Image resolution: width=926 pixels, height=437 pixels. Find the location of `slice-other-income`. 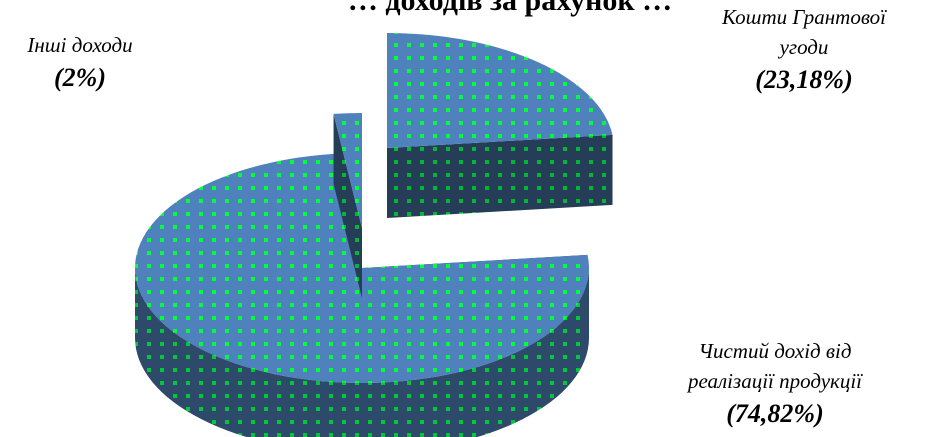

slice-other-income is located at coordinates (347, 206).